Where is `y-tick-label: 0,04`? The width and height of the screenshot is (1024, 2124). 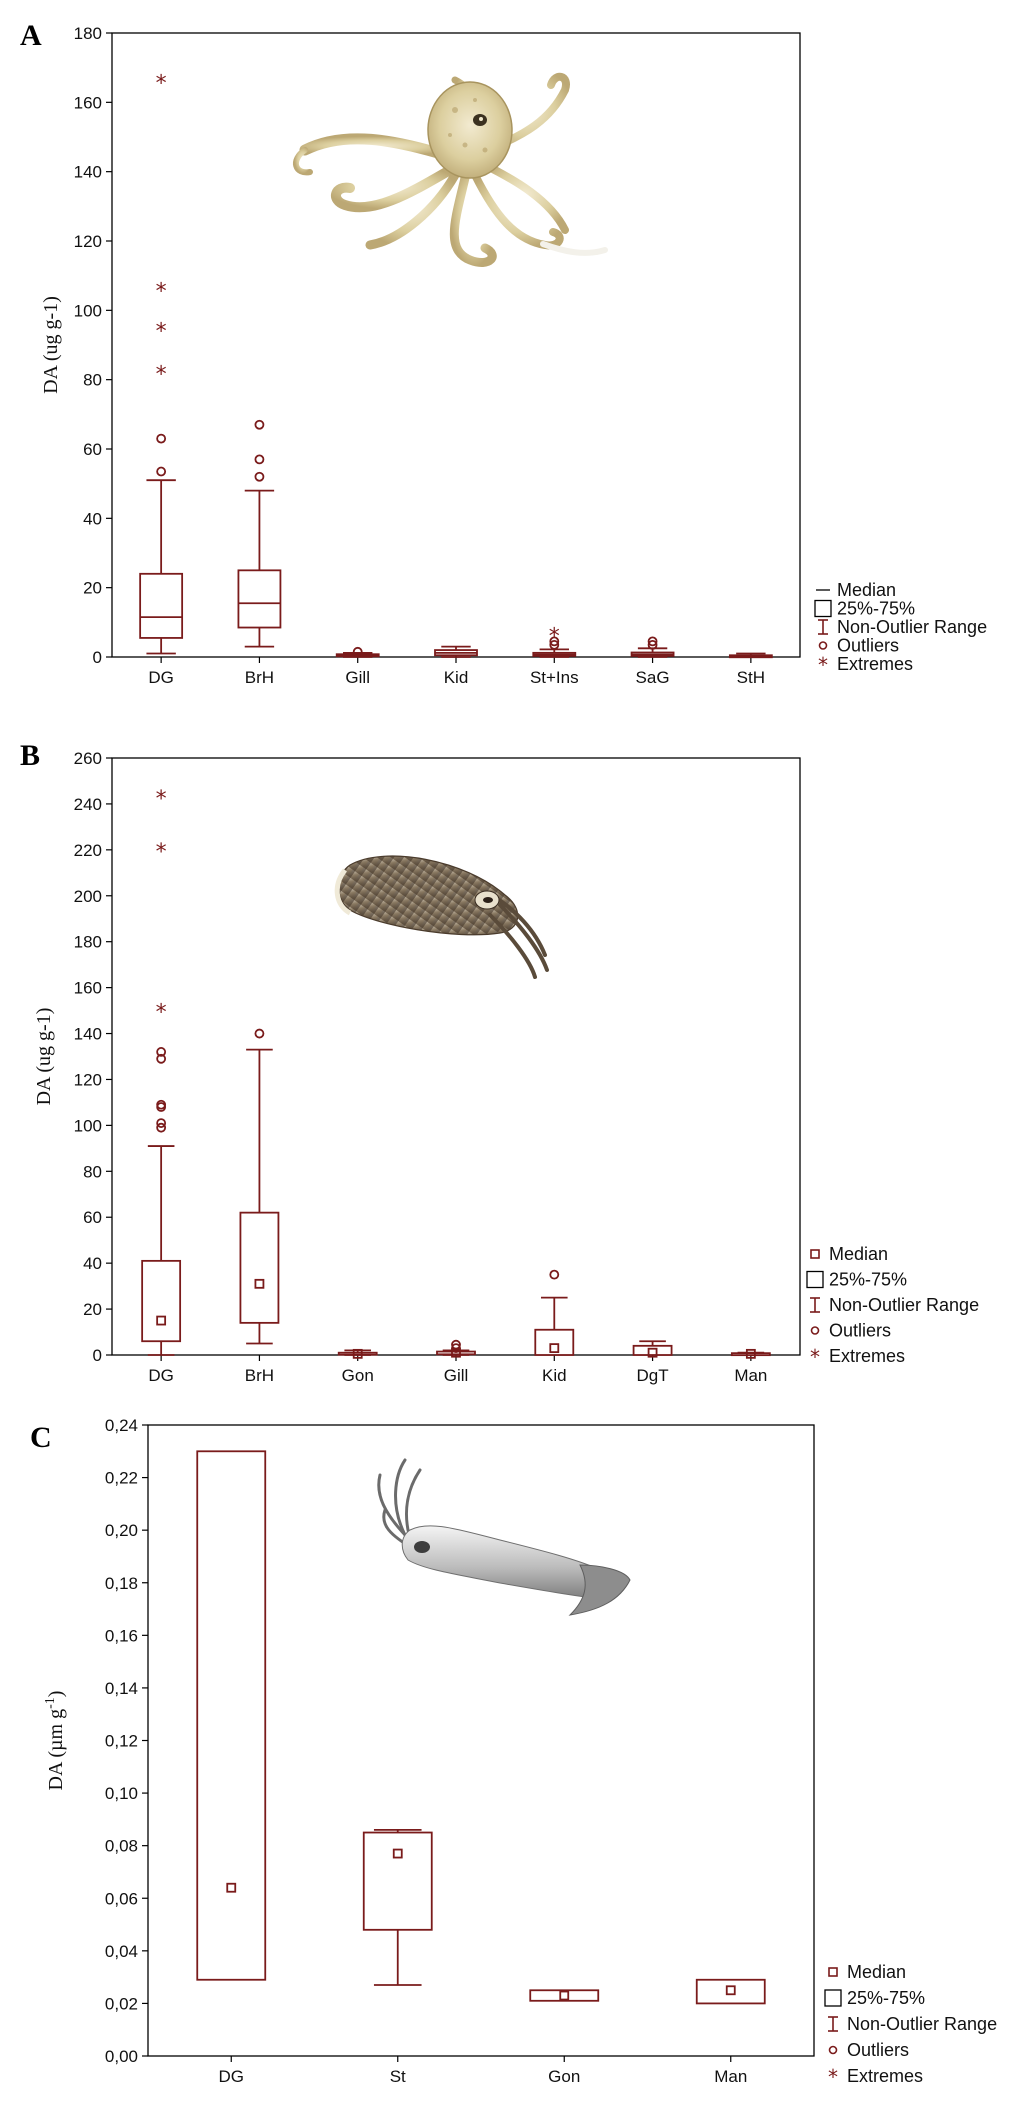
y-tick-label: 0,04 is located at coordinates (121, 1951).